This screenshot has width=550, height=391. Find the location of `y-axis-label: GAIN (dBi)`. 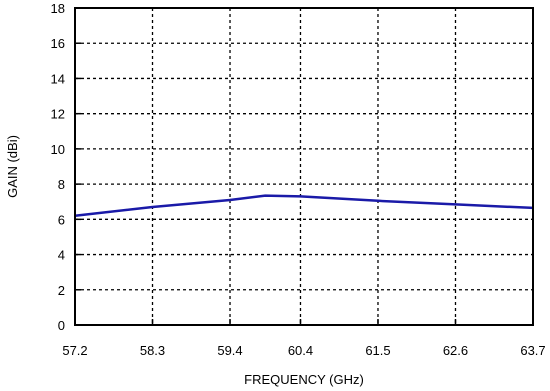

y-axis-label: GAIN (dBi) is located at coordinates (12, 166).